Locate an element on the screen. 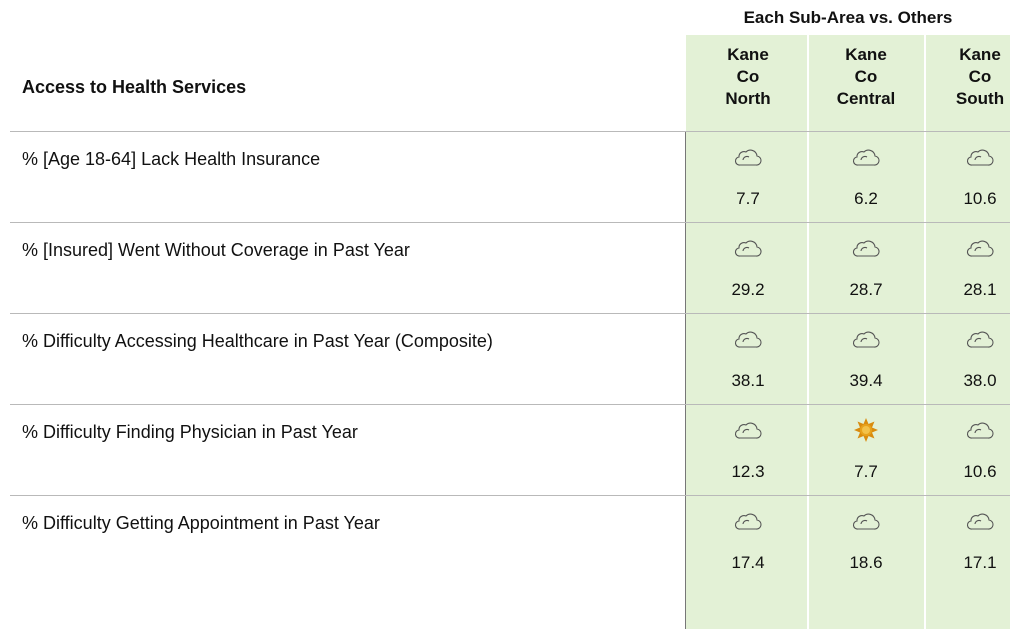 This screenshot has width=1032, height=629. vertical-rule is located at coordinates (685, 380).